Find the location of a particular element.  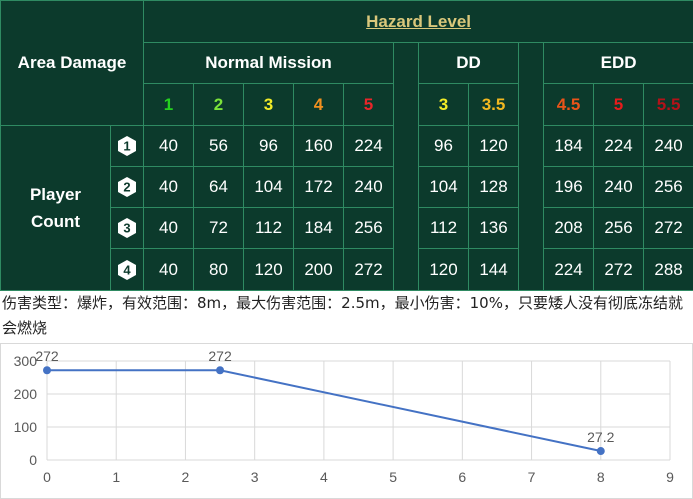

count-label: Count is located at coordinates (55, 221).